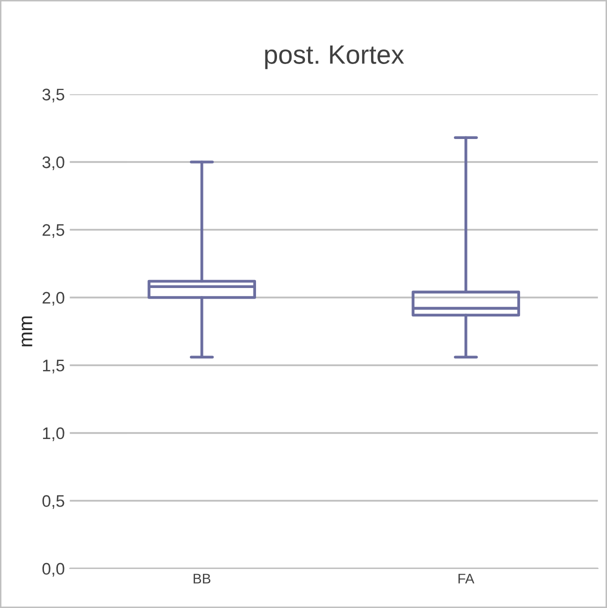 The height and width of the screenshot is (608, 607). Describe the element at coordinates (53, 367) in the screenshot. I see `y-tick-label: 1,5` at that location.